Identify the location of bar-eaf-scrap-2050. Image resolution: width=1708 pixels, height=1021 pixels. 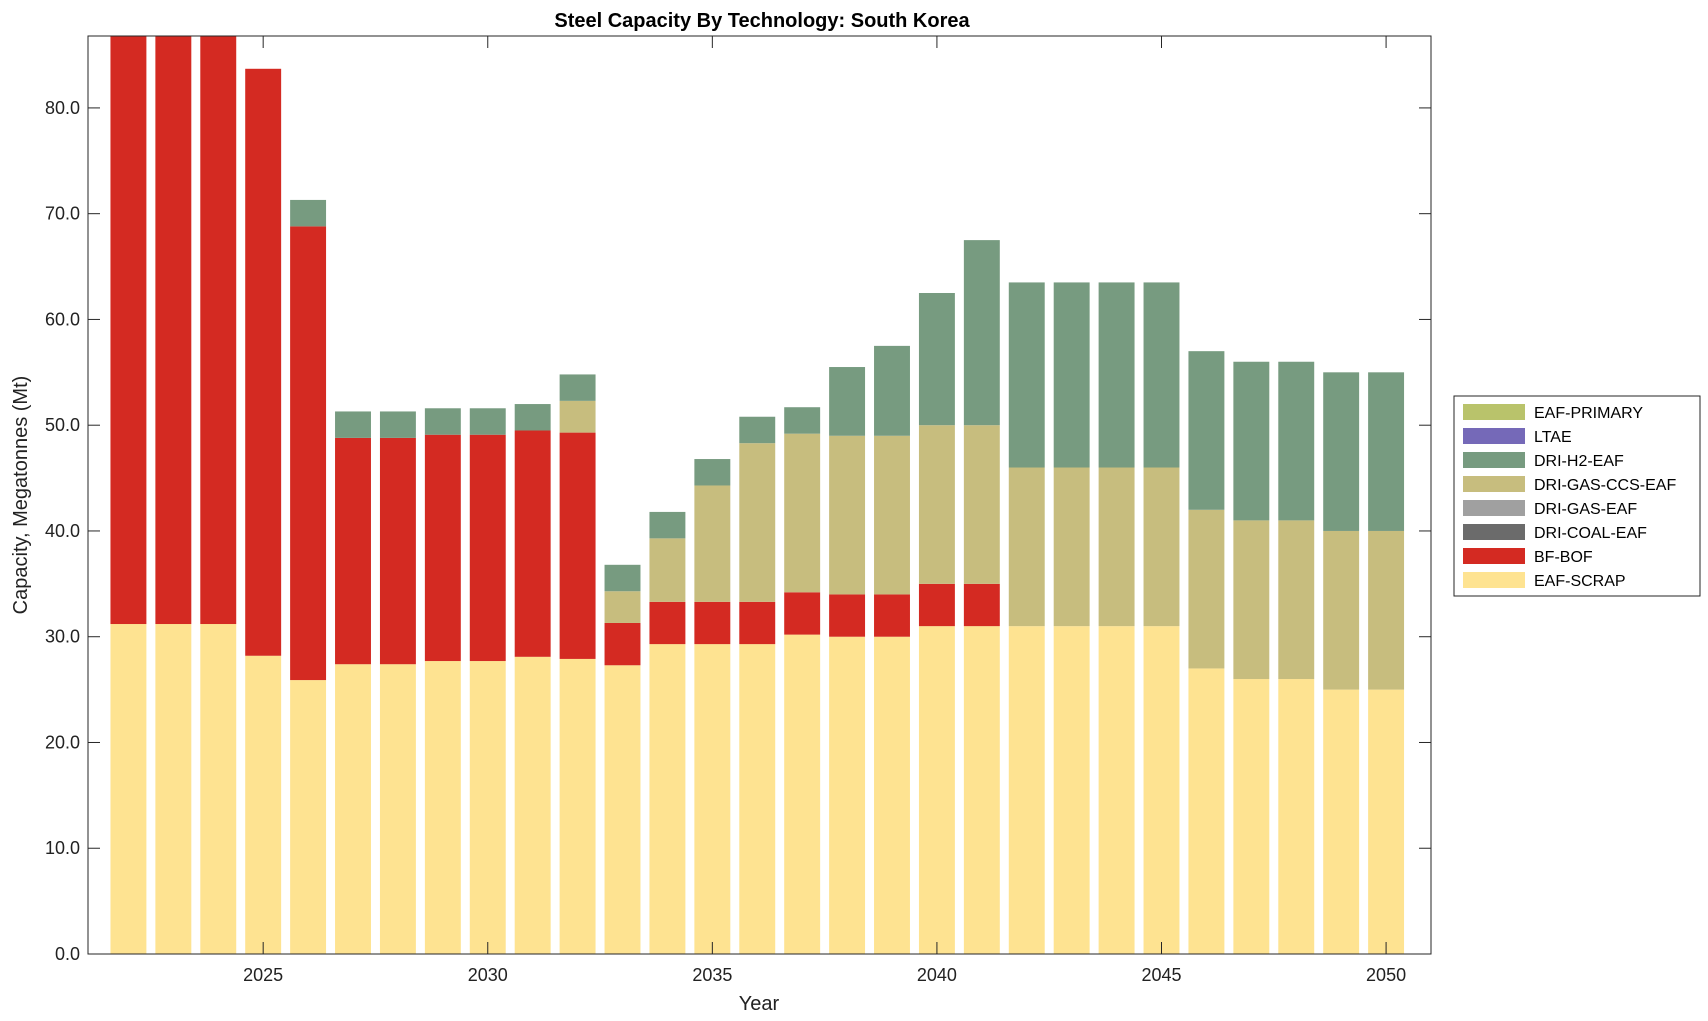
(1386, 821).